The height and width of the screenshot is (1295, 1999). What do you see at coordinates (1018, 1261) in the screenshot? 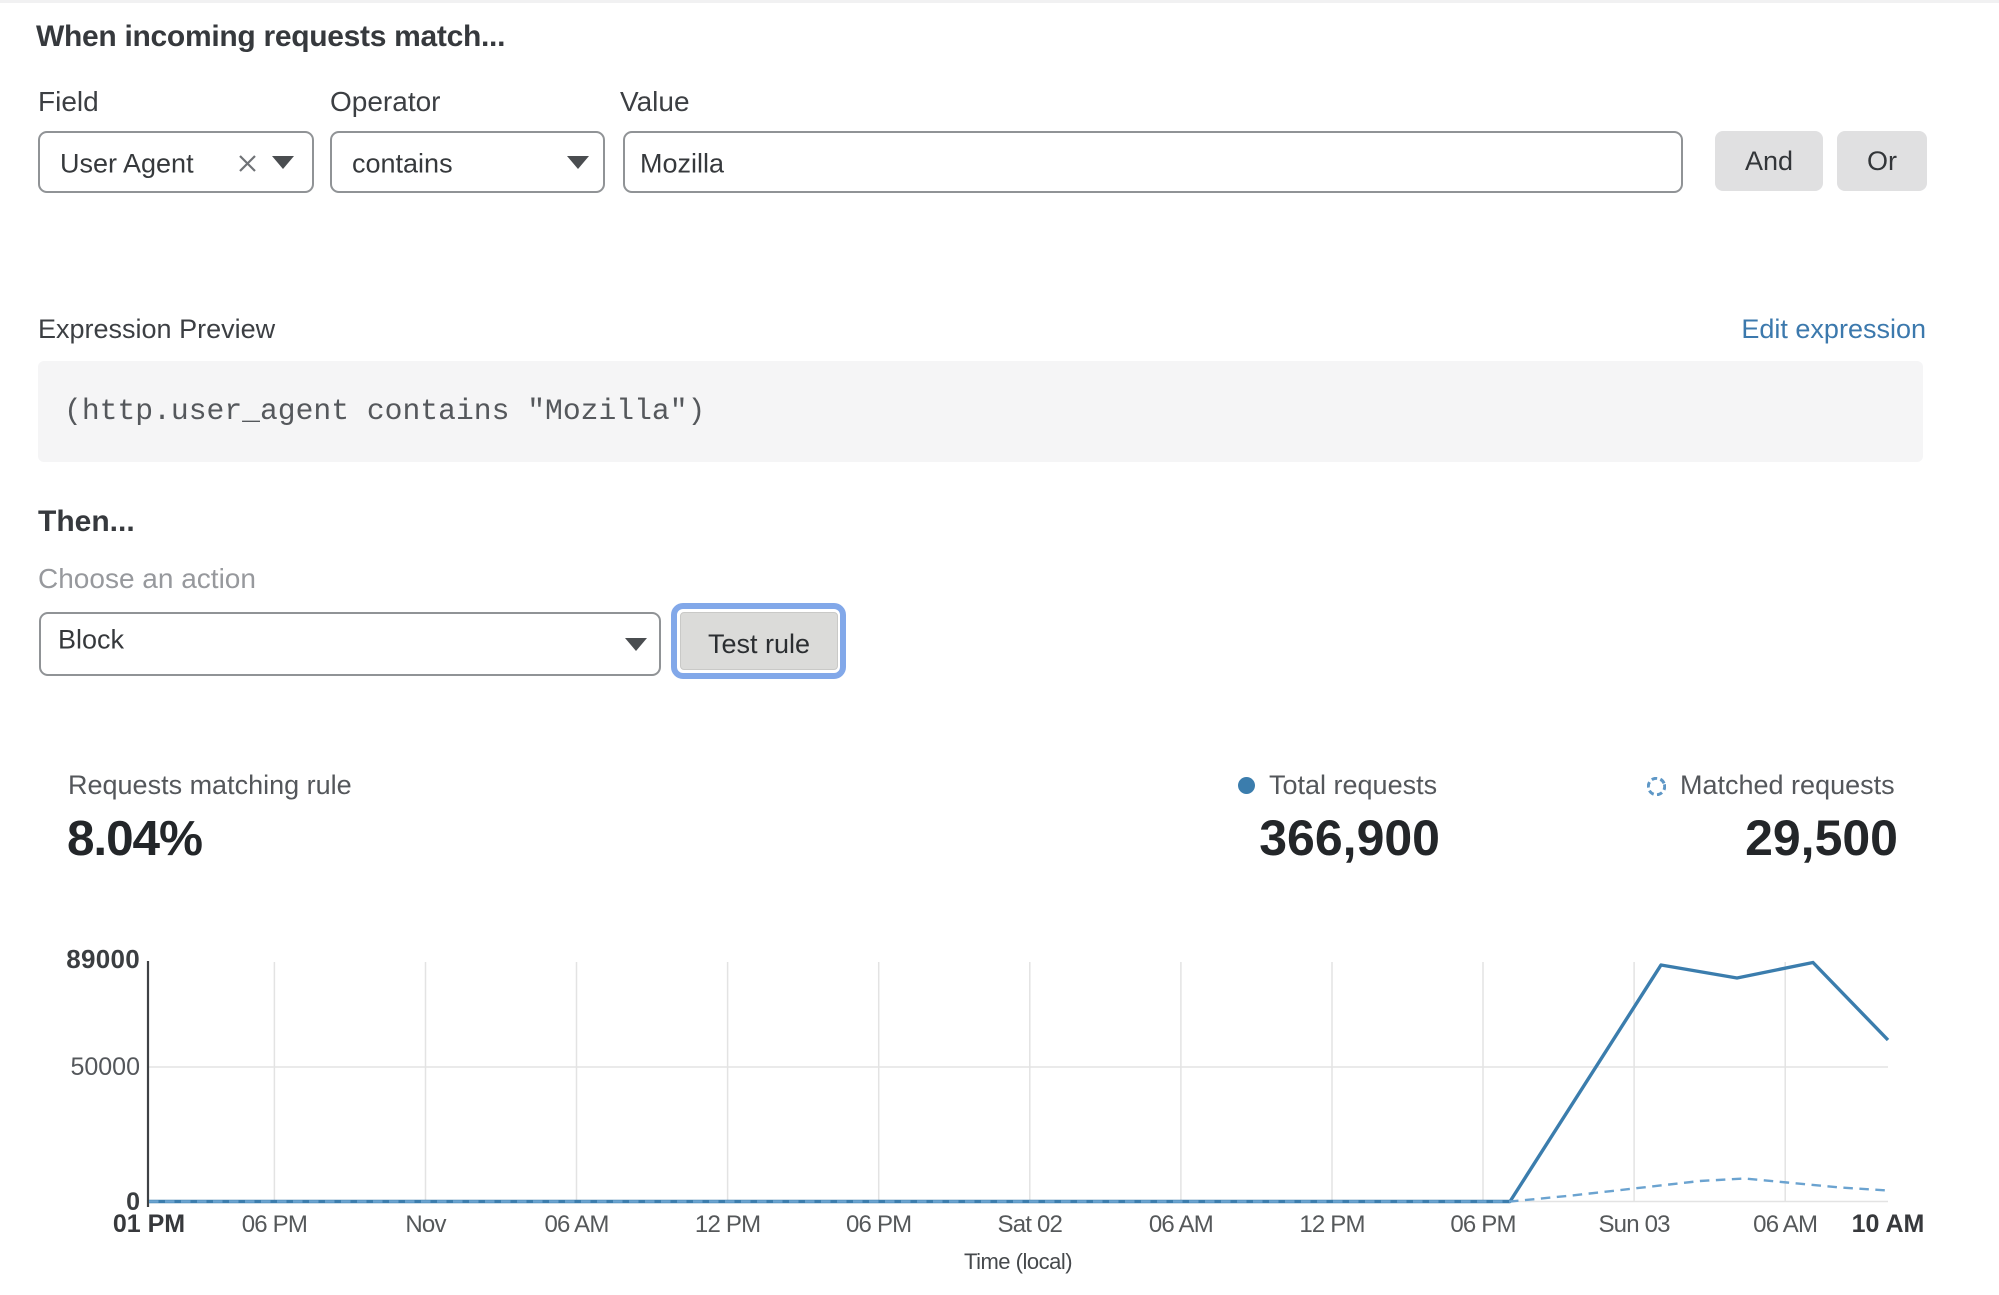
I see `svg-text: Time (local)` at bounding box center [1018, 1261].